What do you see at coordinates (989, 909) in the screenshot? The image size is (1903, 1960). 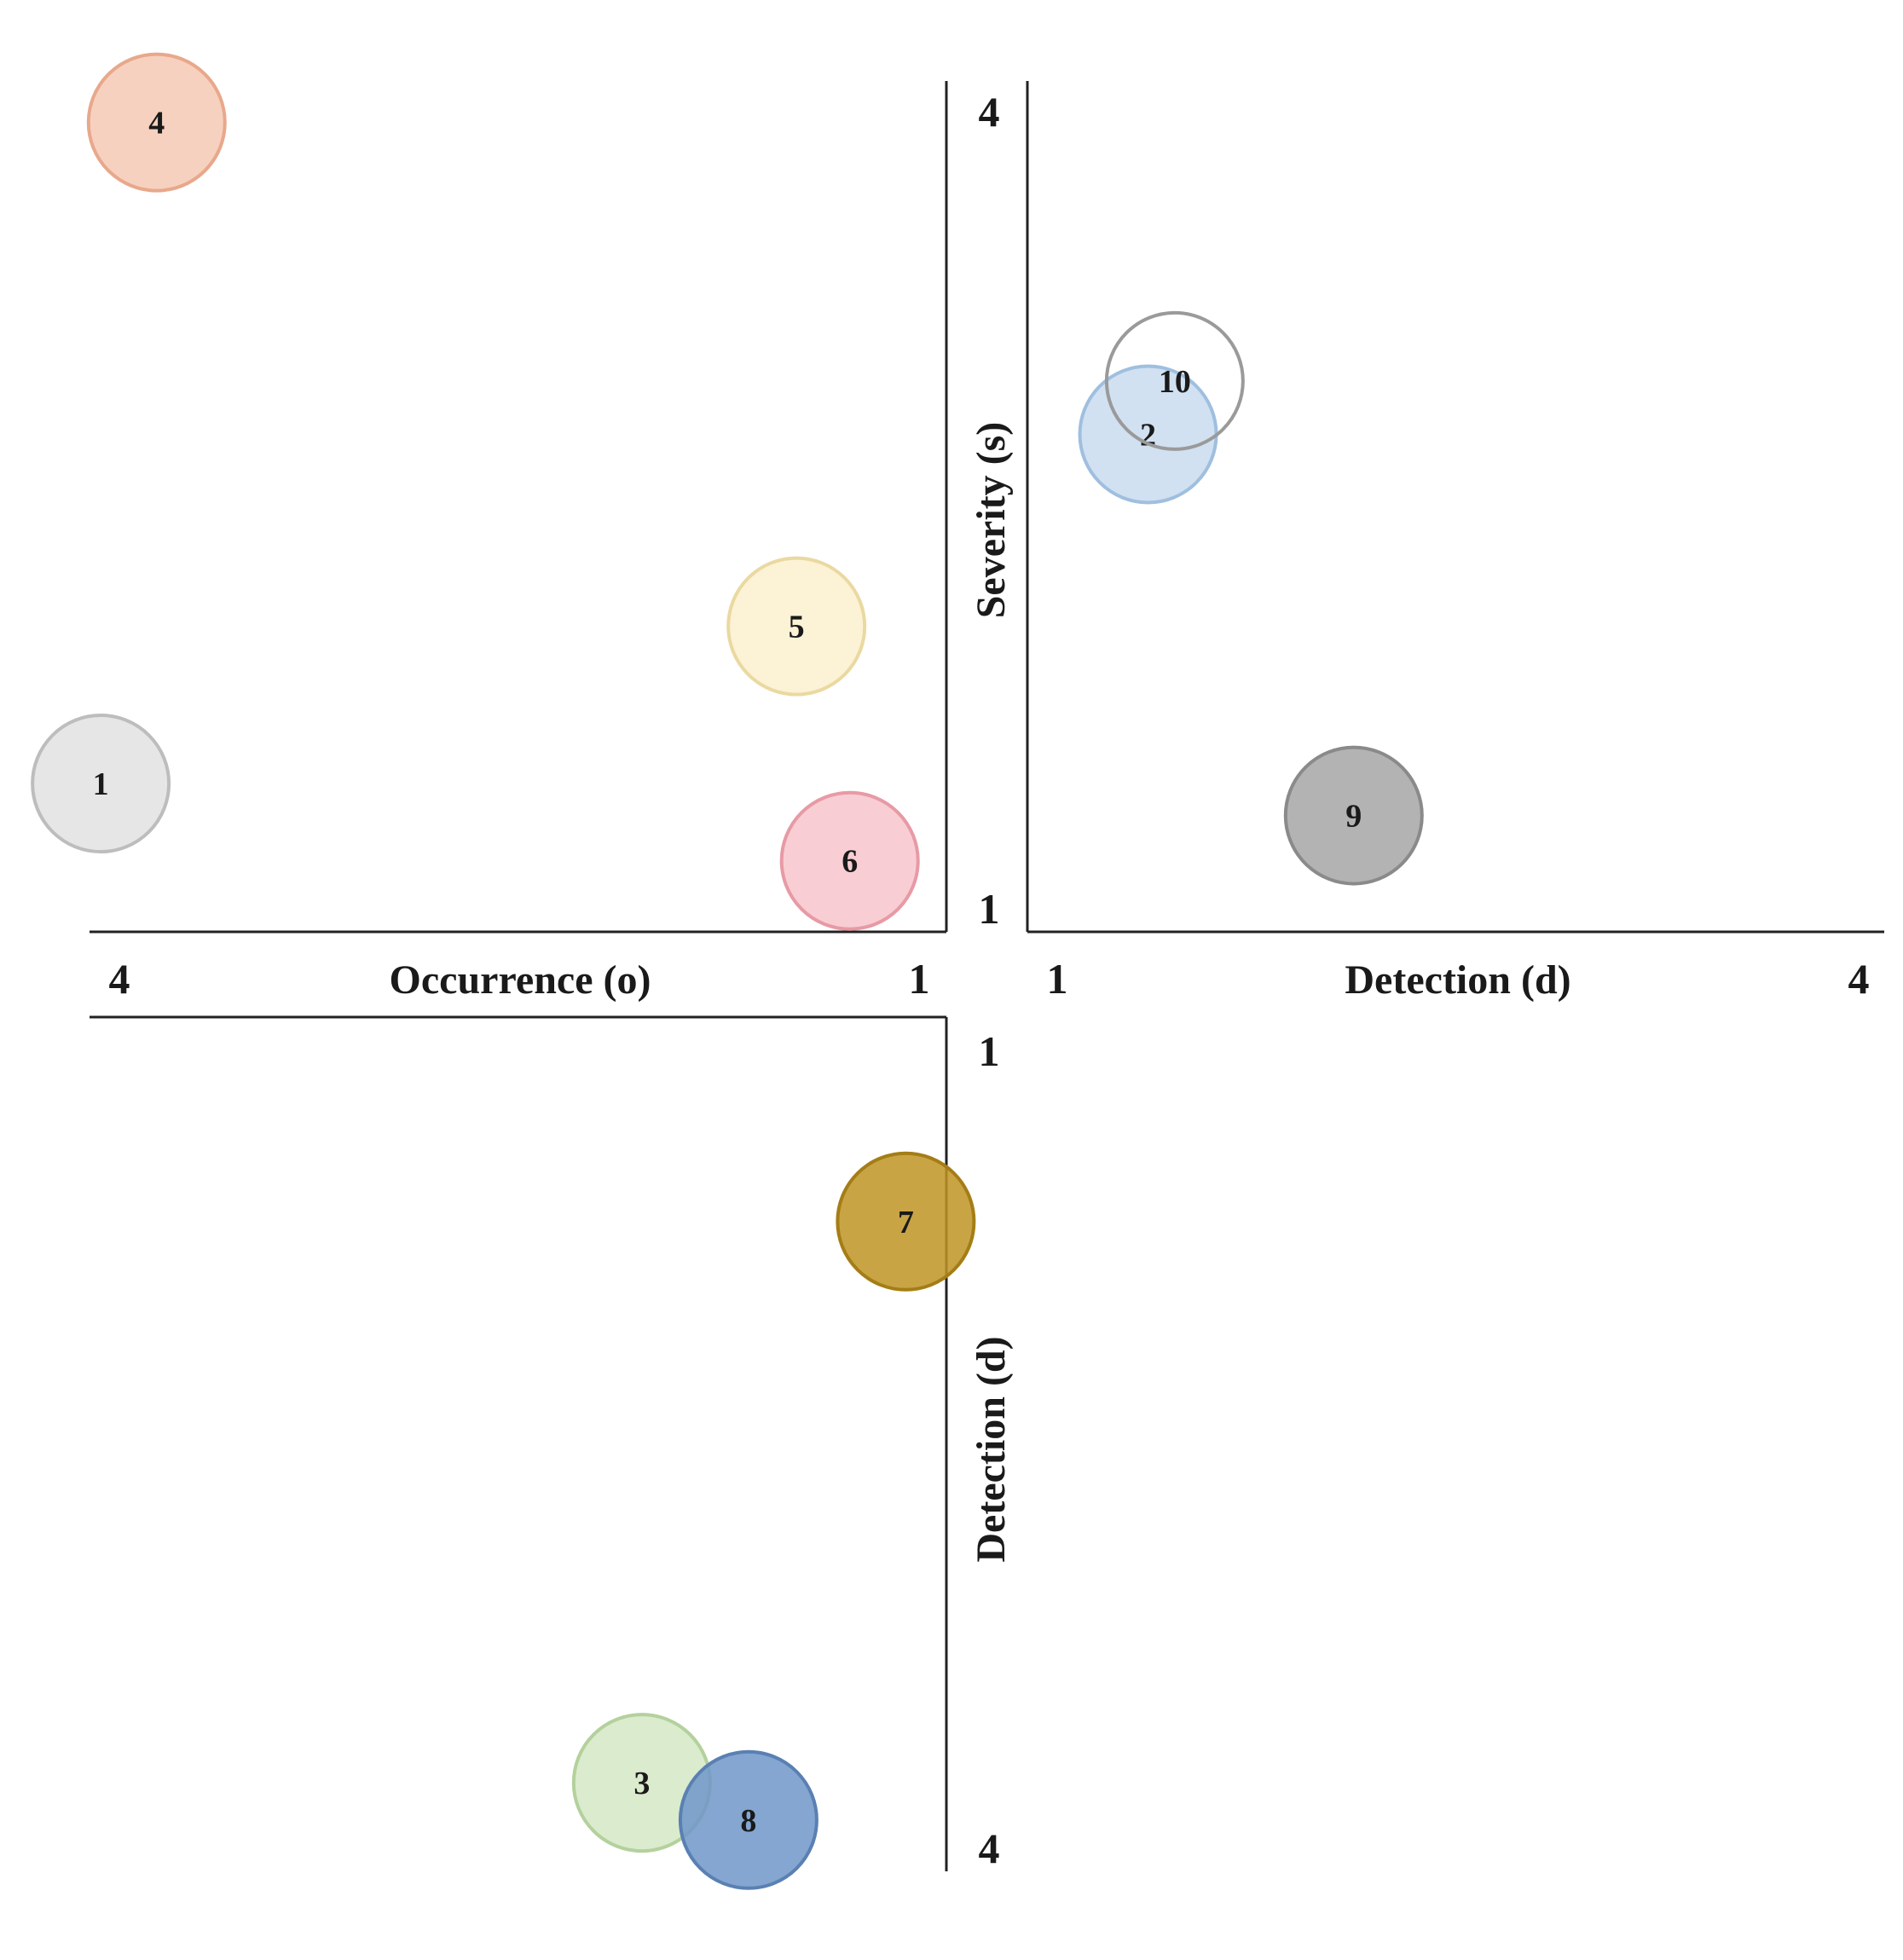 I see `severity-tick-min: 1` at bounding box center [989, 909].